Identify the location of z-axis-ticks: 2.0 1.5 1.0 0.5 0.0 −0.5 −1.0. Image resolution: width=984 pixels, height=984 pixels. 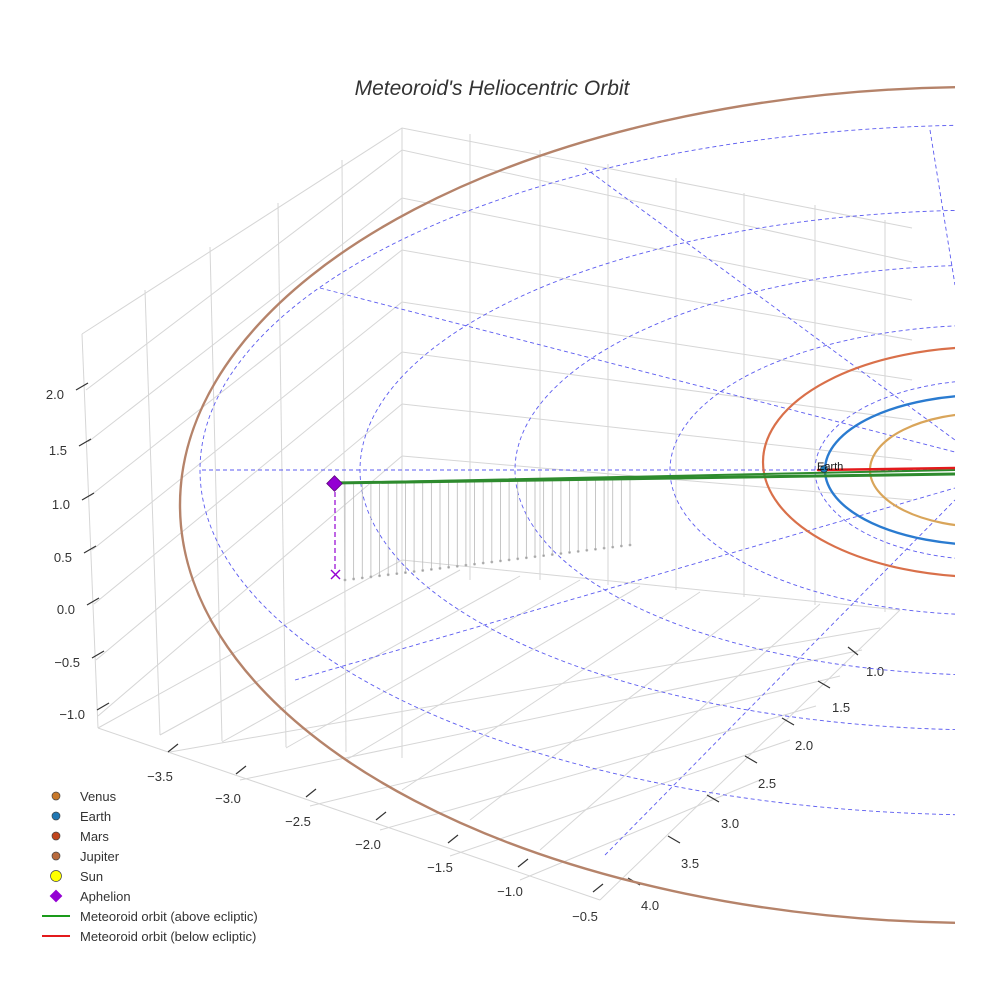
(65, 554).